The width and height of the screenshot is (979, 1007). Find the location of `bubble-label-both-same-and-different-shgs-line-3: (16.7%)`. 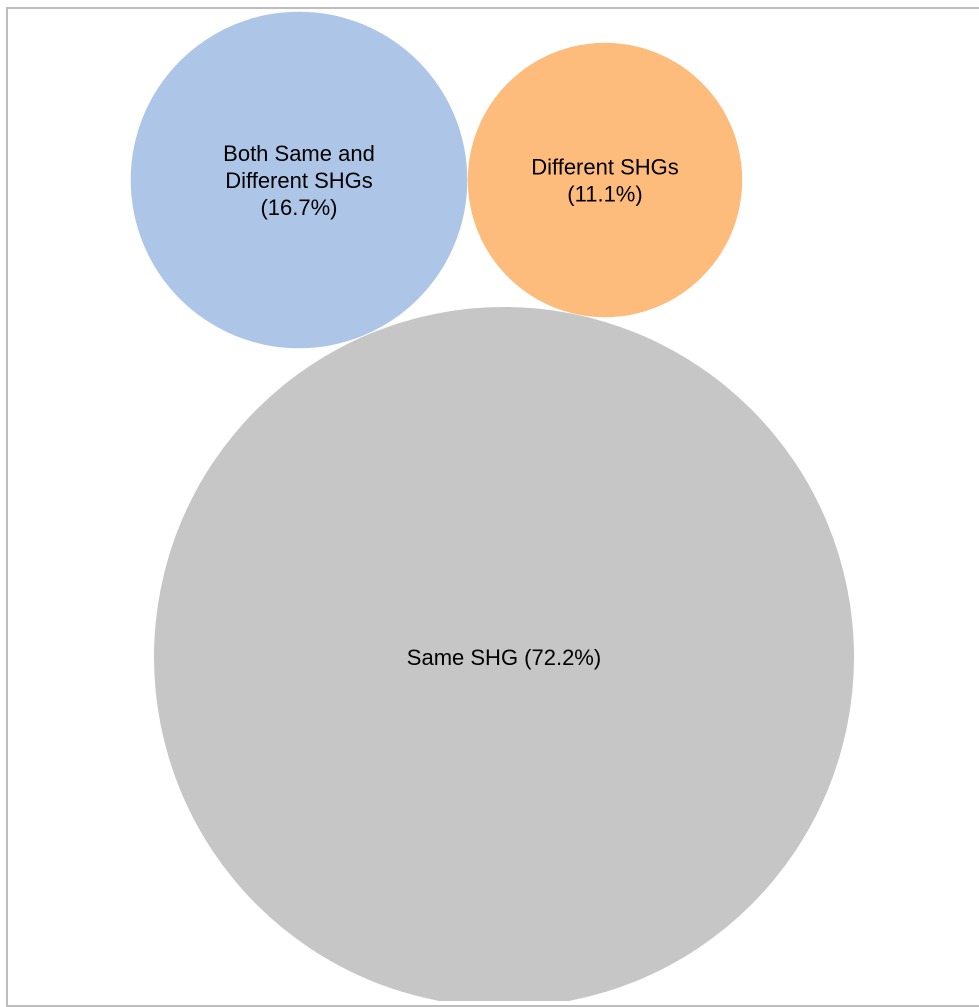

bubble-label-both-same-and-different-shgs-line-3: (16.7%) is located at coordinates (298, 207).